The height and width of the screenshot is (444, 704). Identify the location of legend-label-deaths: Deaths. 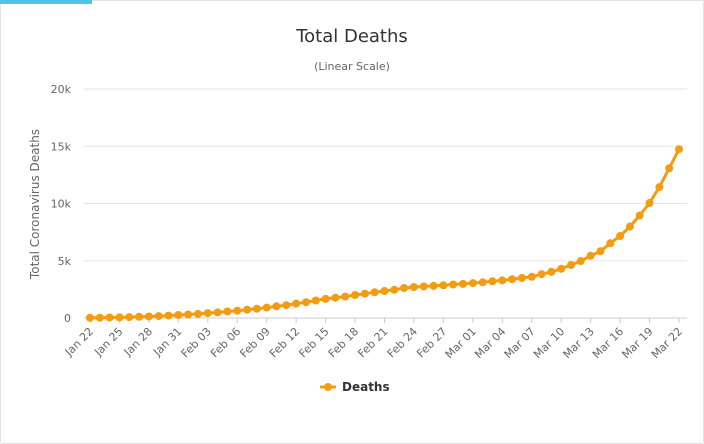
(366, 387).